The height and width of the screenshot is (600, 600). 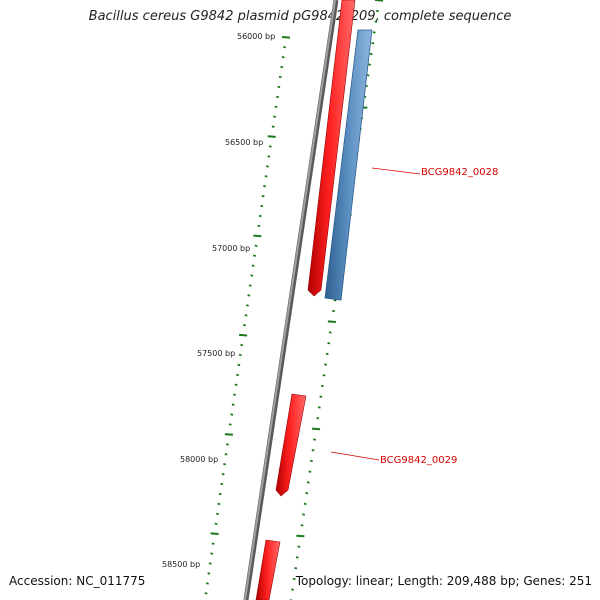 I want to click on gene-label-text-0028: BCG9842_0028, so click(x=459, y=172).